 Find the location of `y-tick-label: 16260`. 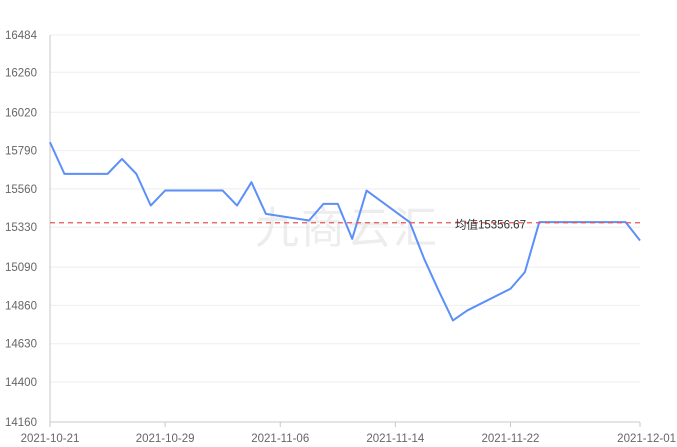

y-tick-label: 16260 is located at coordinates (21, 73).